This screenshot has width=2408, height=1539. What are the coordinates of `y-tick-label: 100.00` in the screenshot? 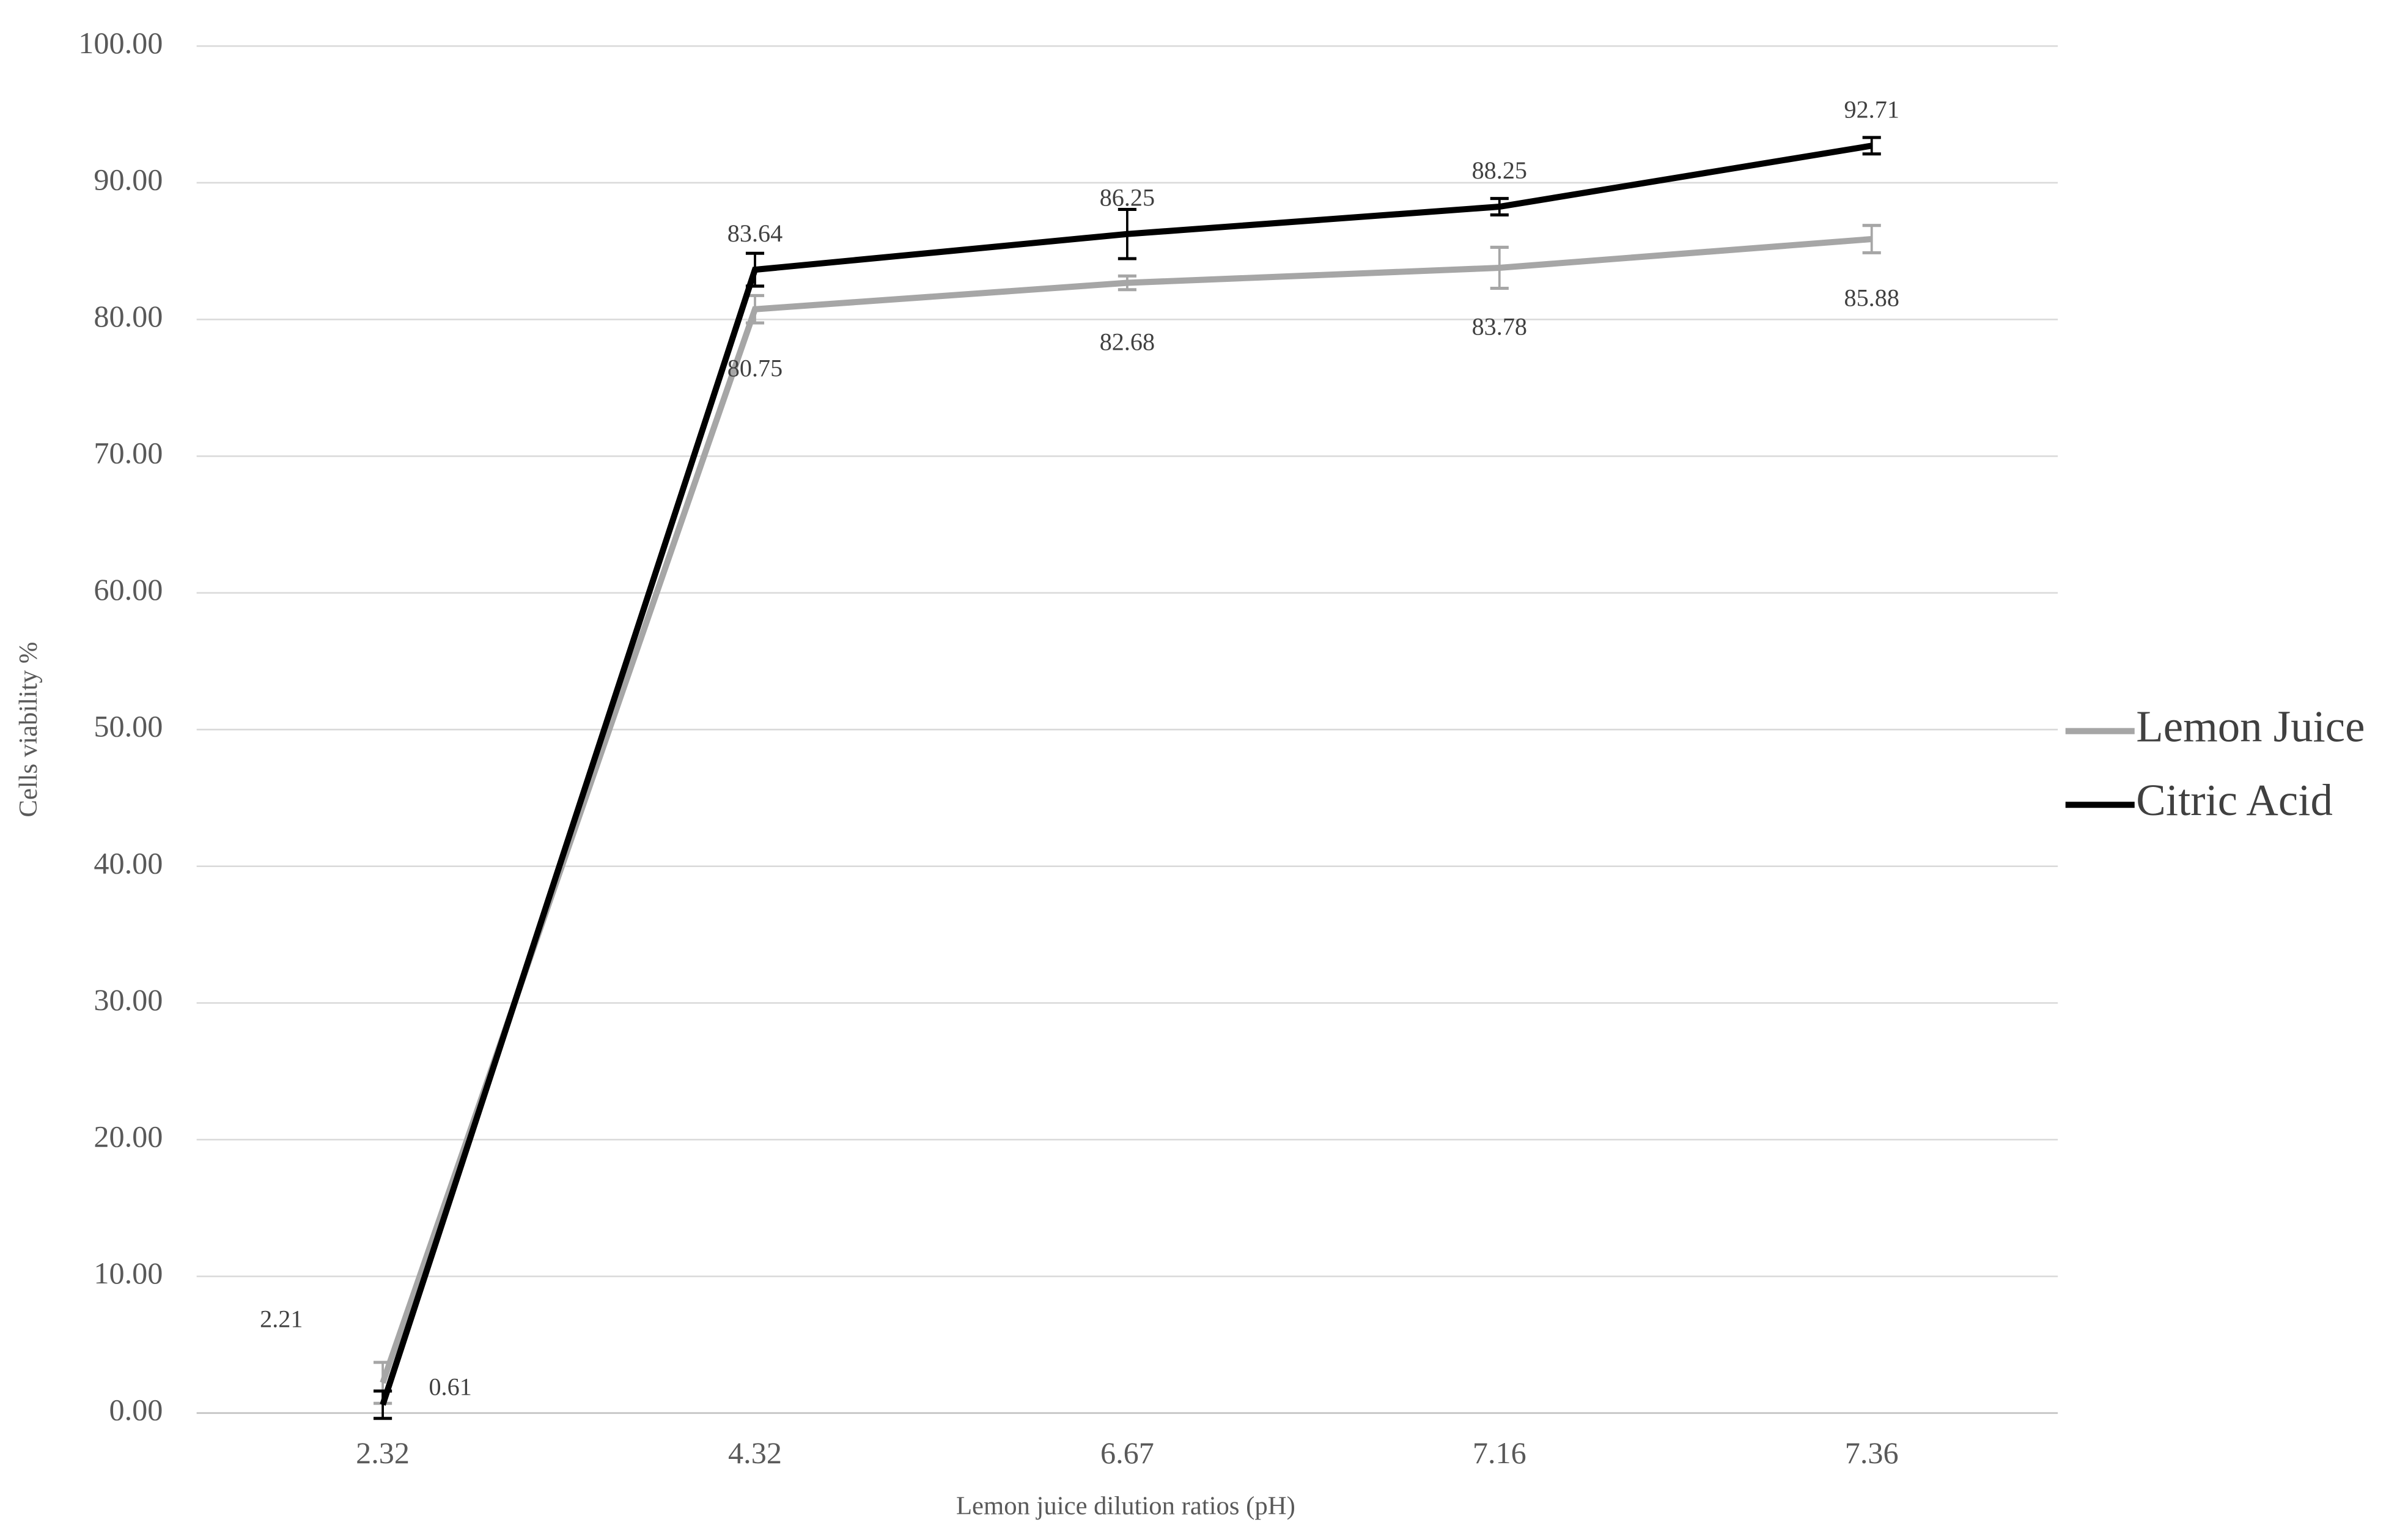 It's located at (120, 43).